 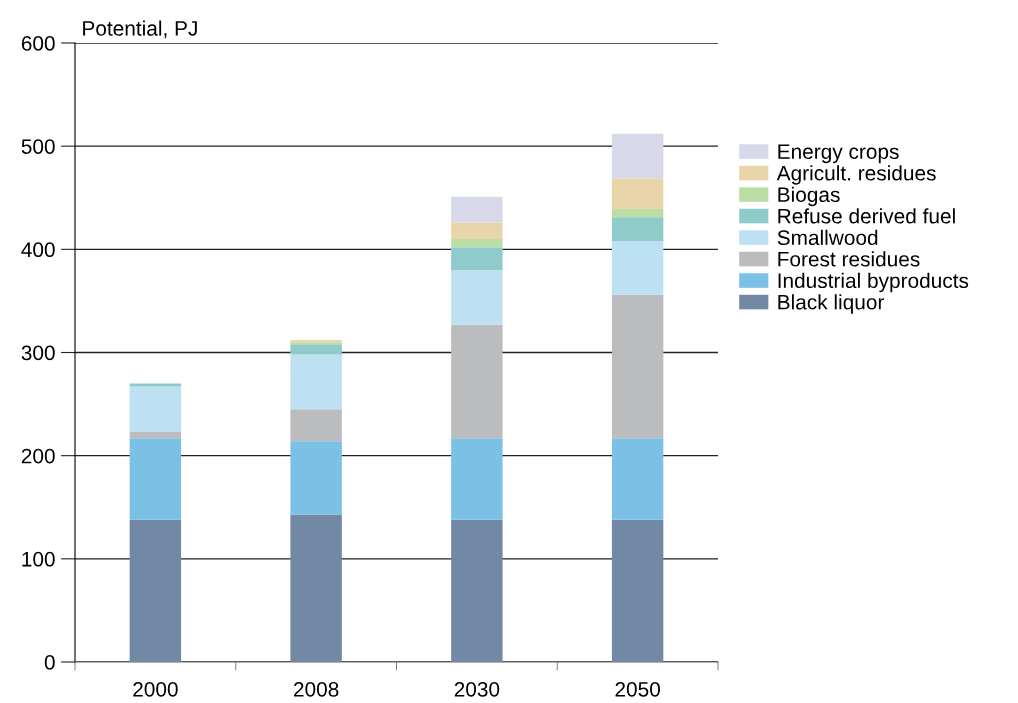 I want to click on legend-label: Biogas, so click(x=809, y=196).